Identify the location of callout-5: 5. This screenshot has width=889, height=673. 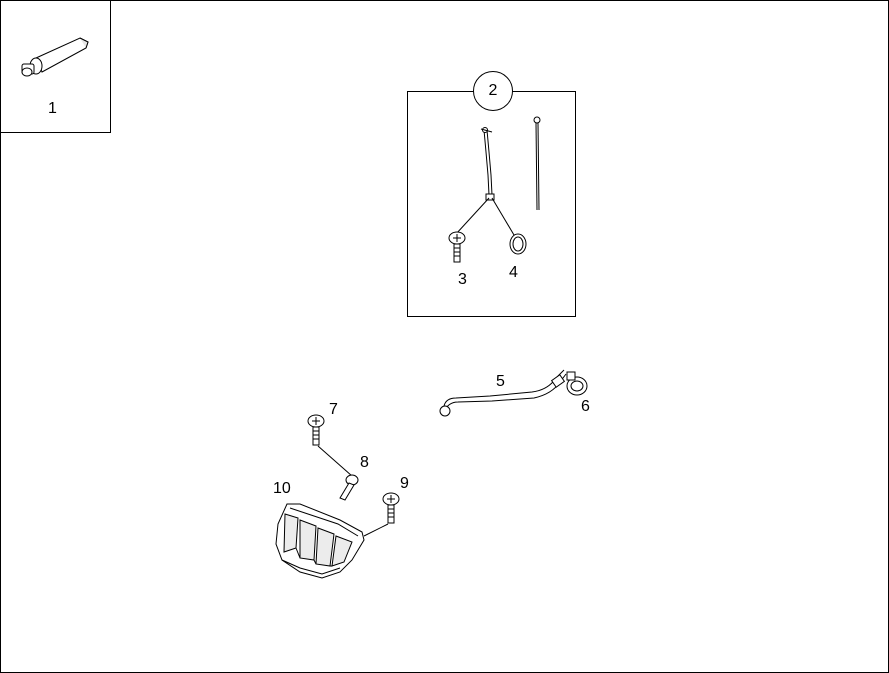
(500, 381).